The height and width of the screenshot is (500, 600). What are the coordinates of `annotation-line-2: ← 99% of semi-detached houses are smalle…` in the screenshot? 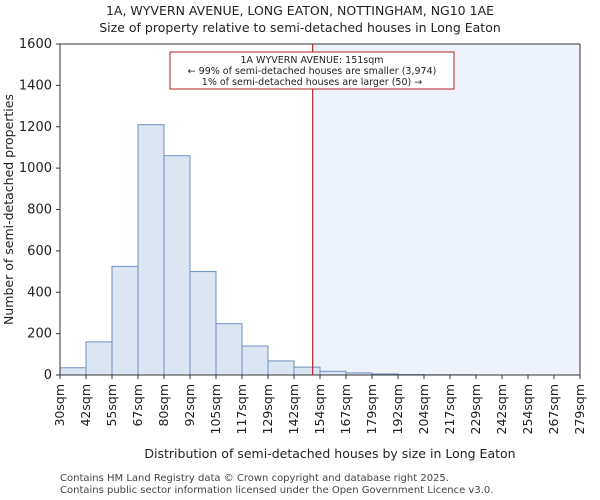 It's located at (312, 71).